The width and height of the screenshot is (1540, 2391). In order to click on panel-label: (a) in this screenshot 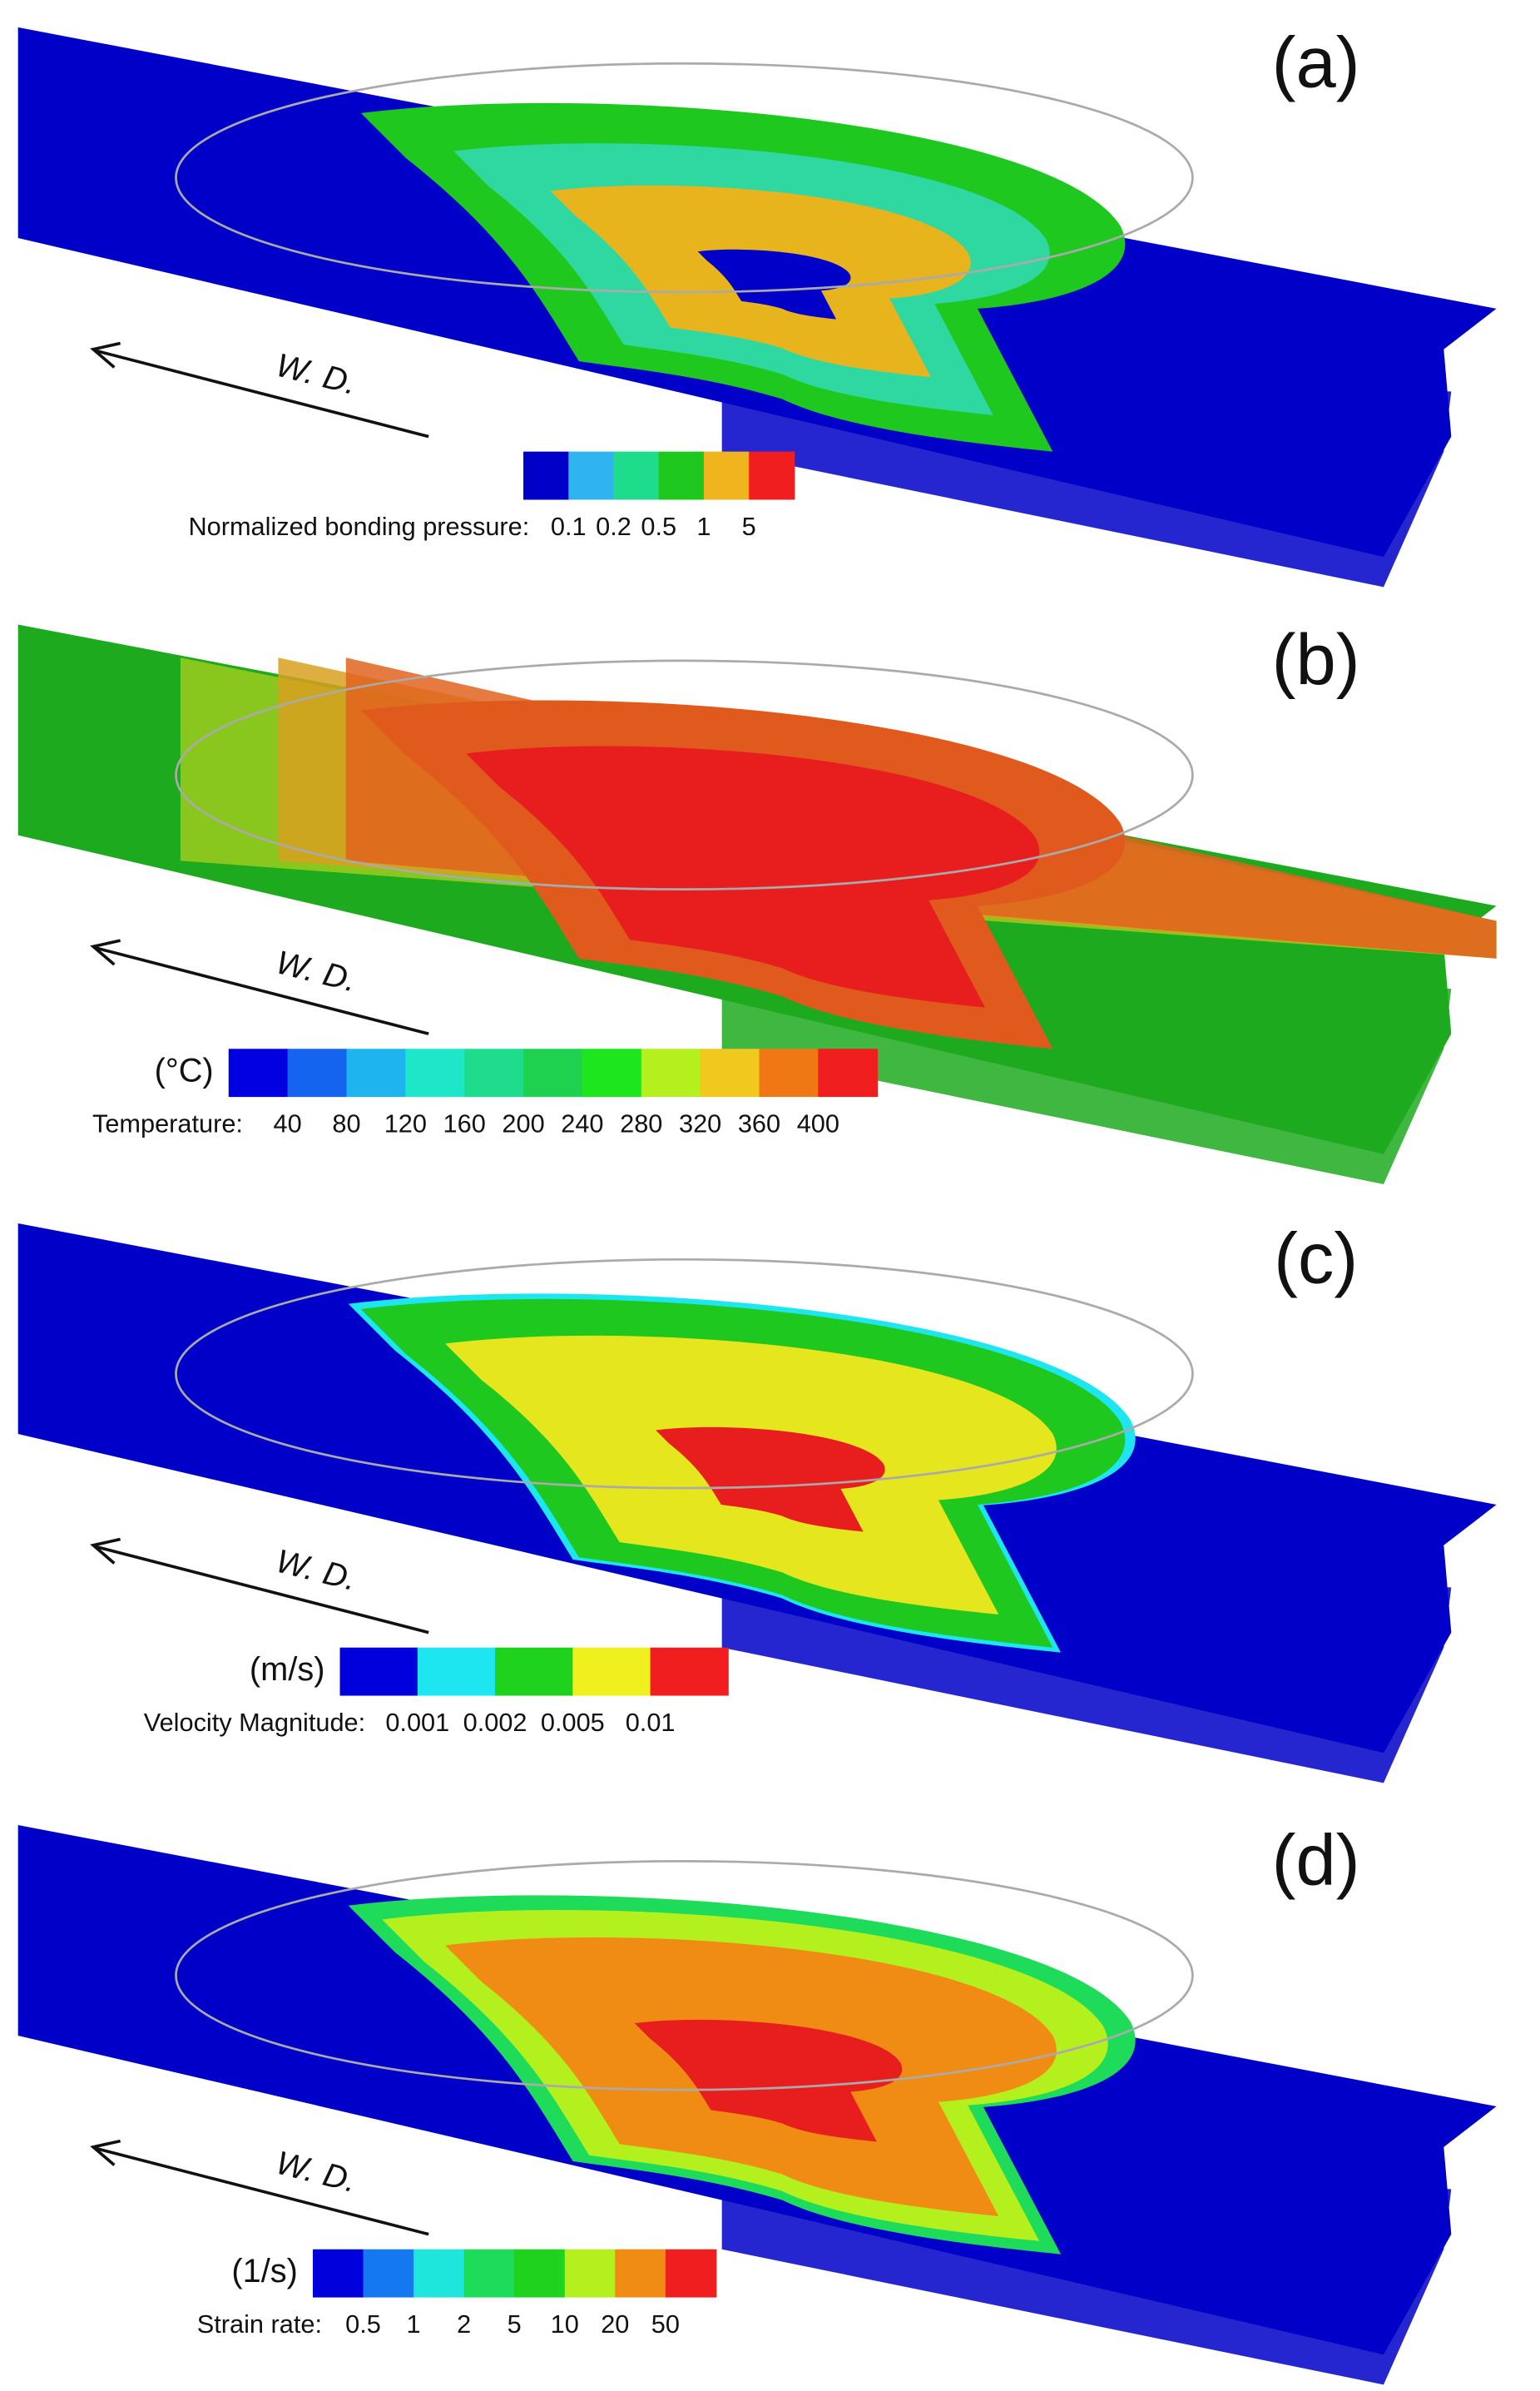, I will do `click(1316, 62)`.